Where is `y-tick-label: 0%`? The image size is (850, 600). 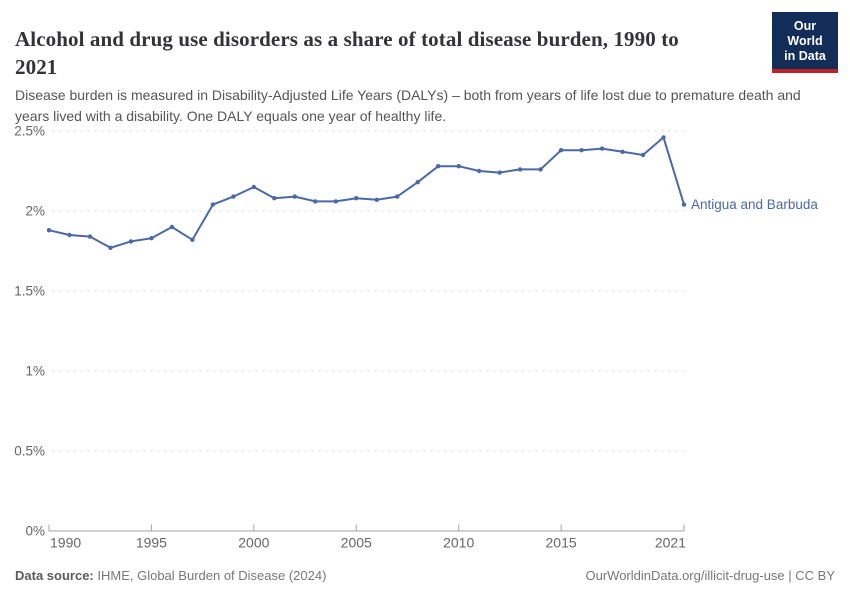
y-tick-label: 0% is located at coordinates (35, 531).